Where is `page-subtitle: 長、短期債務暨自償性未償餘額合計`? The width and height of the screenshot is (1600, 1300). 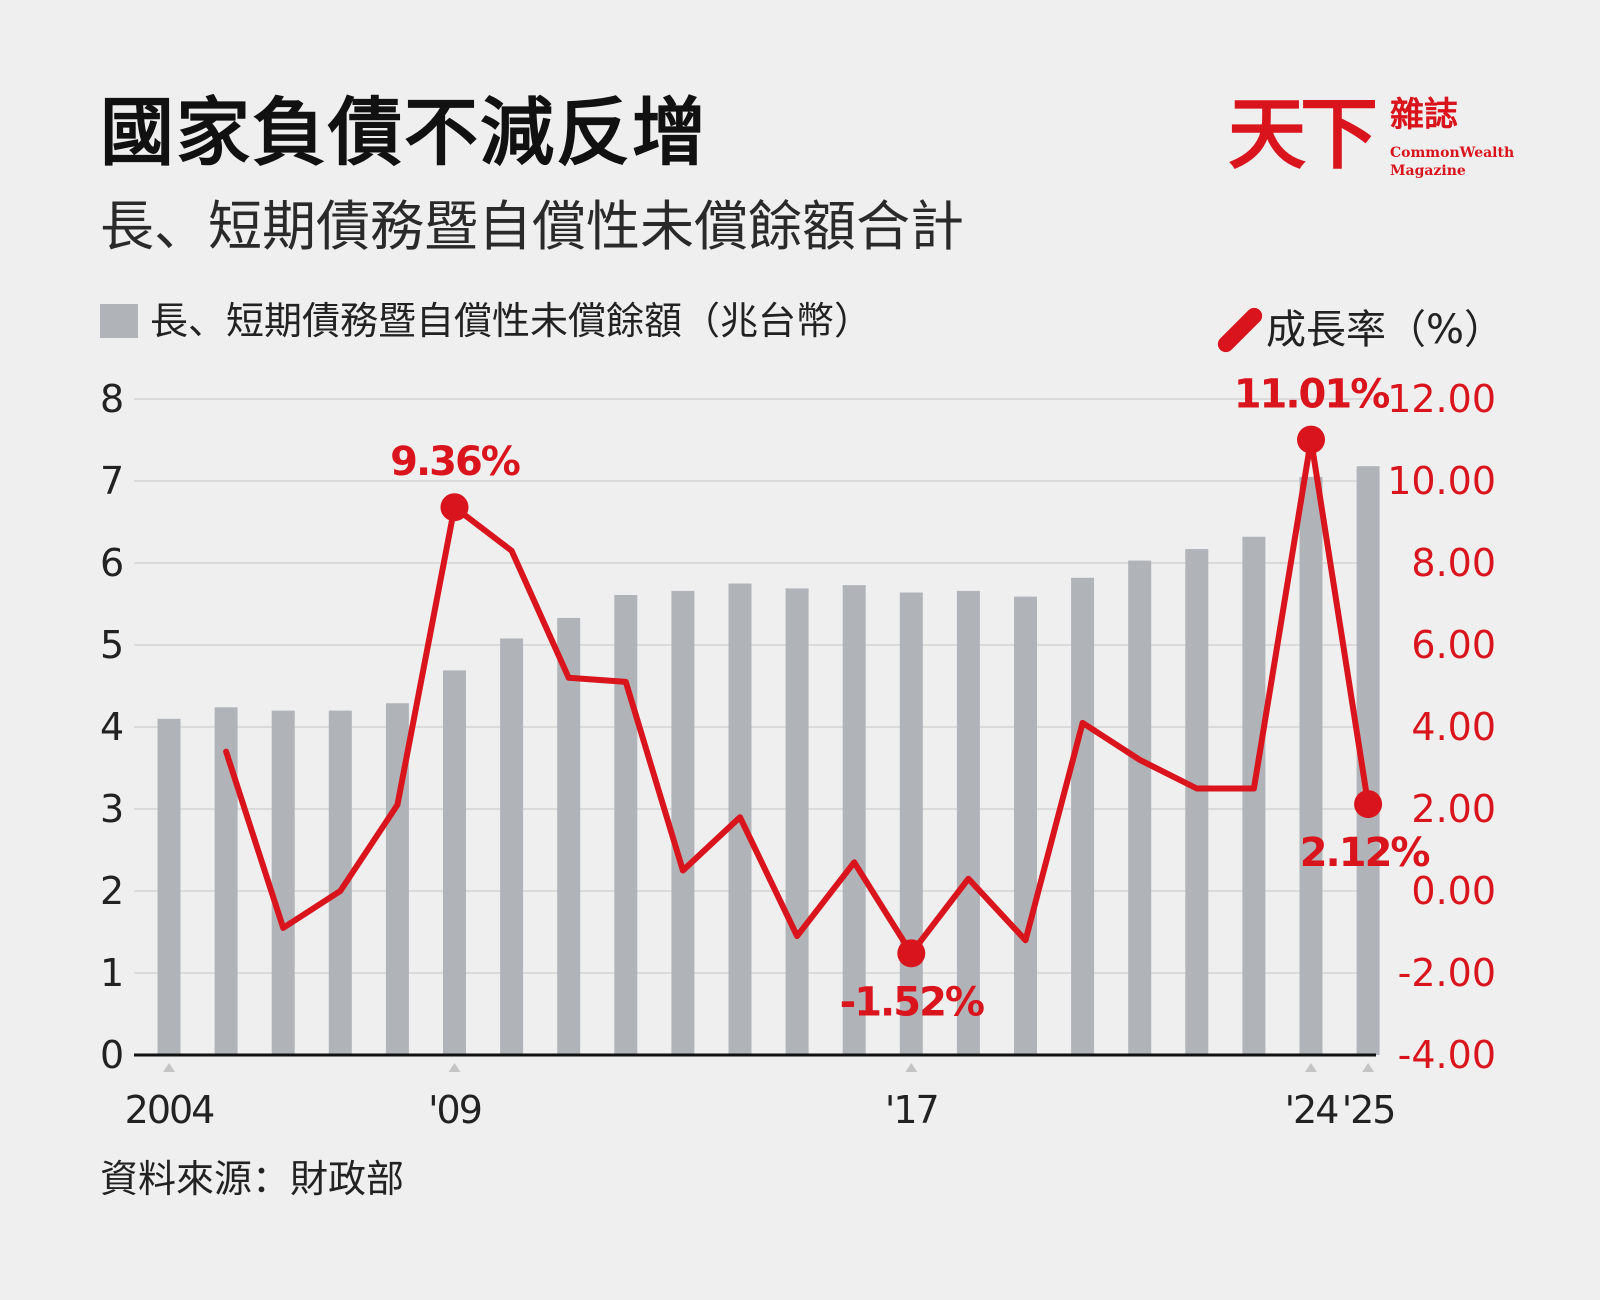 page-subtitle: 長、短期債務暨自償性未償餘額合計 is located at coordinates (532, 226).